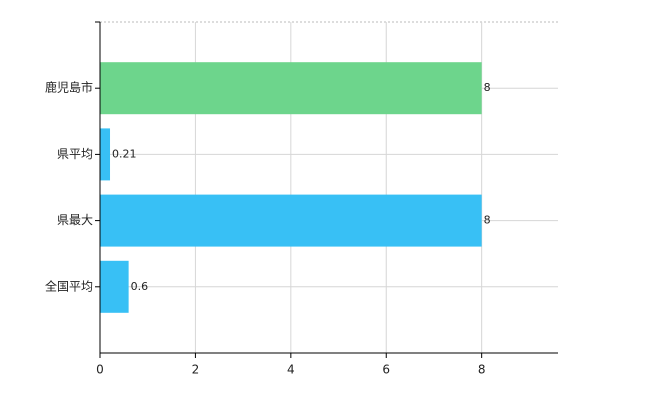 Image resolution: width=650 pixels, height=404 pixels. Describe the element at coordinates (100, 370) in the screenshot. I see `x-tick-label: 0` at that location.